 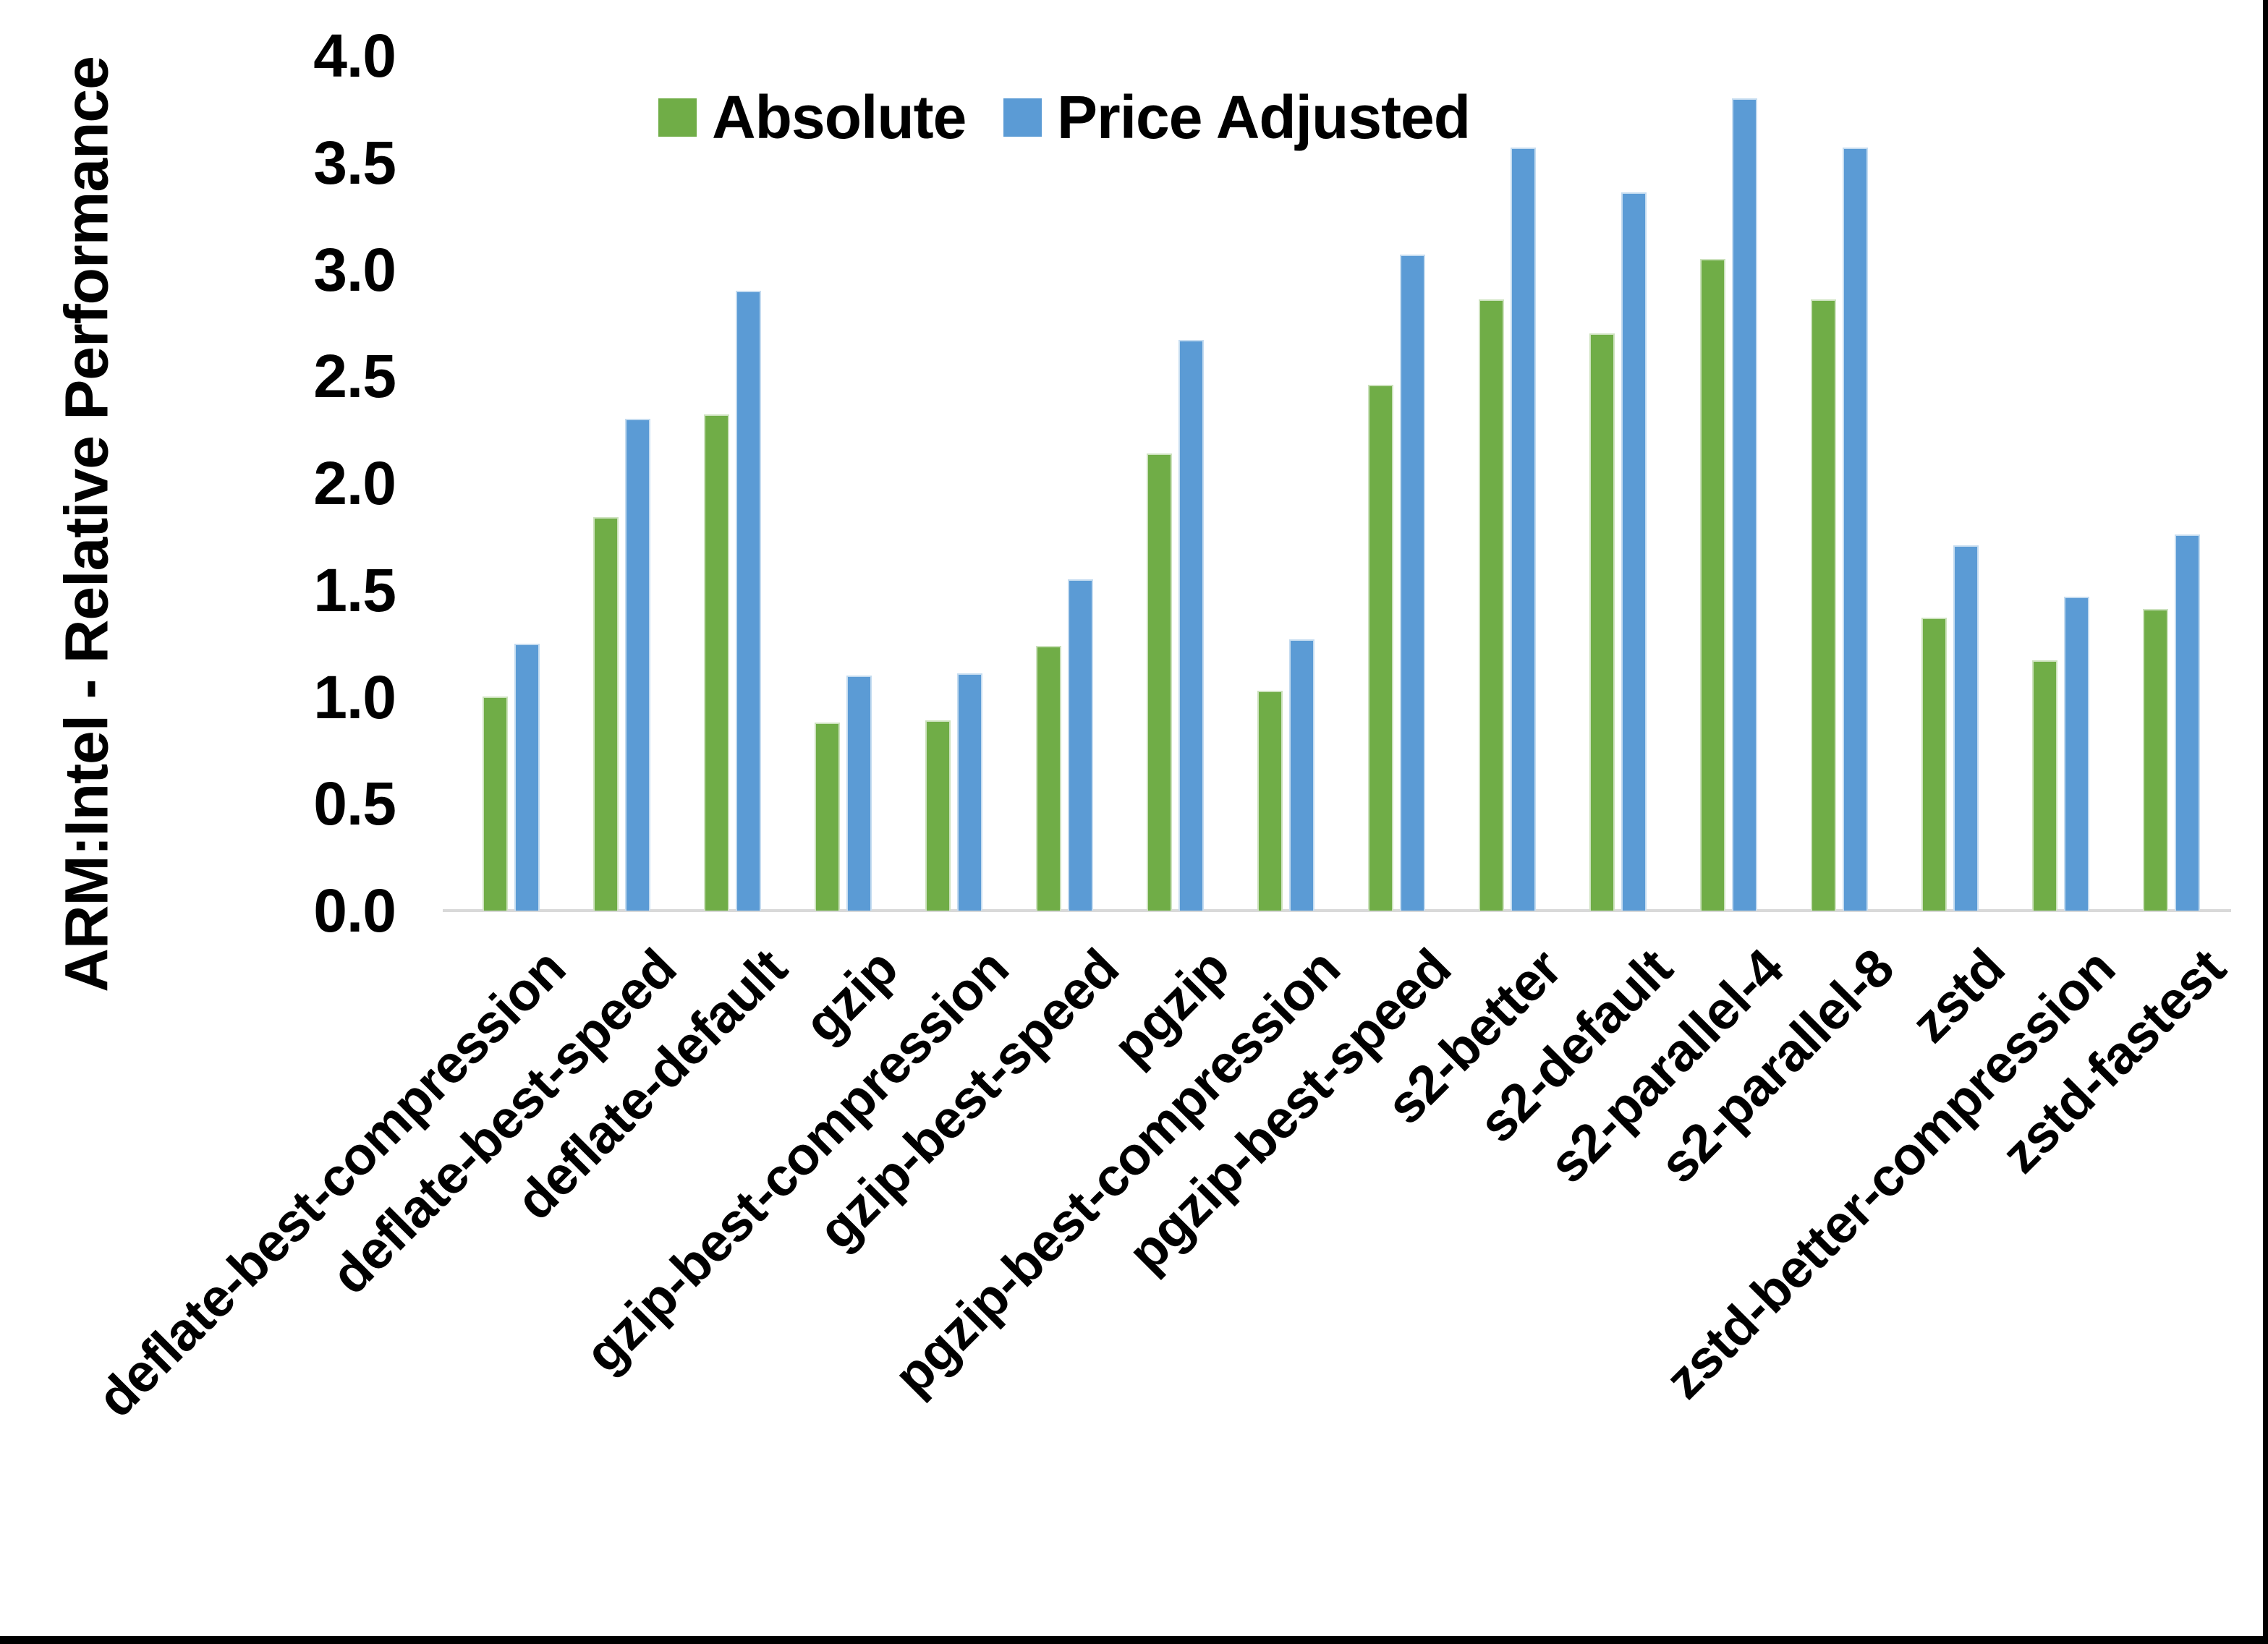 What do you see at coordinates (1159, 682) in the screenshot?
I see `bar-absolute-pgzip` at bounding box center [1159, 682].